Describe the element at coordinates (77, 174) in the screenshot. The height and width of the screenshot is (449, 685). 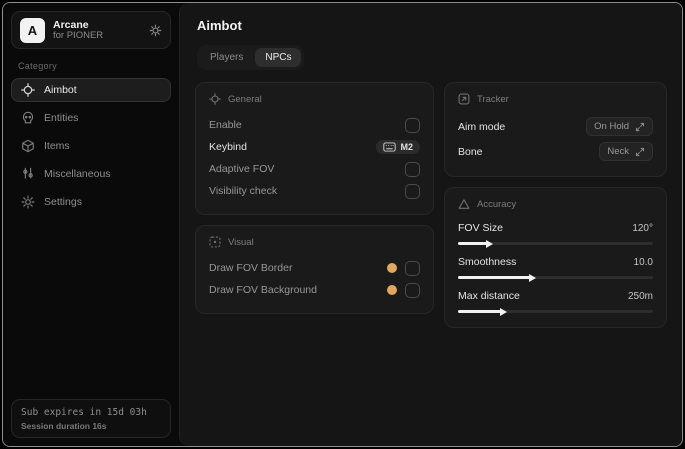
I see `sidebar-item-label: Miscellaneous` at that location.